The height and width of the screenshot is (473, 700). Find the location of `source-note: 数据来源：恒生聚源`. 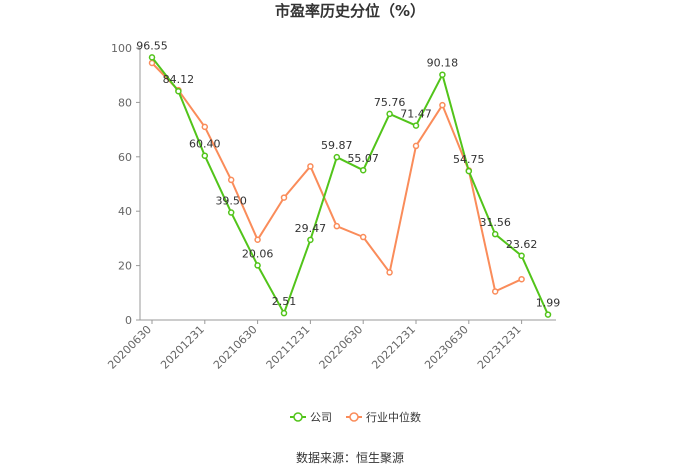

source-note: 数据来源：恒生聚源 is located at coordinates (350, 457).